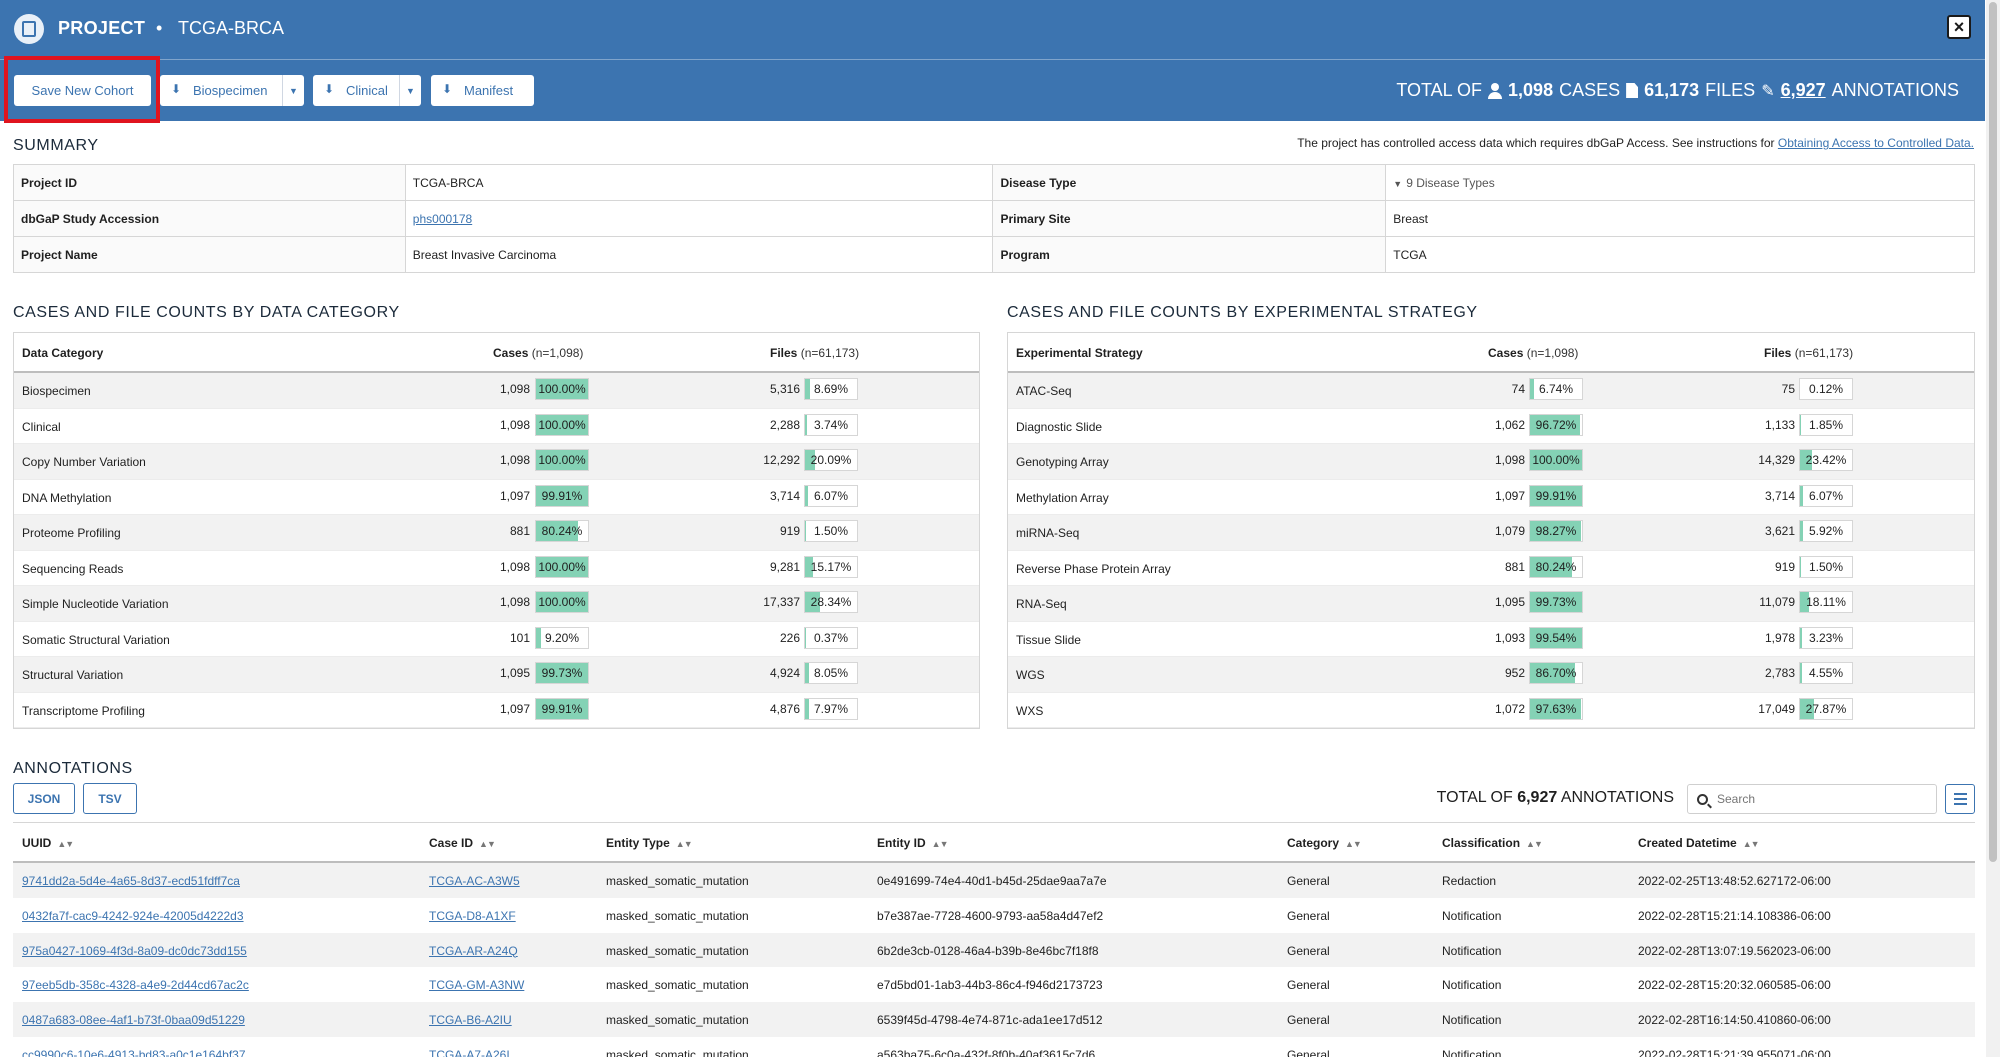  Describe the element at coordinates (990, 985) in the screenshot. I see `cell: e7d5bd01-1ab3-44b3-86c4-f946d2173723` at that location.